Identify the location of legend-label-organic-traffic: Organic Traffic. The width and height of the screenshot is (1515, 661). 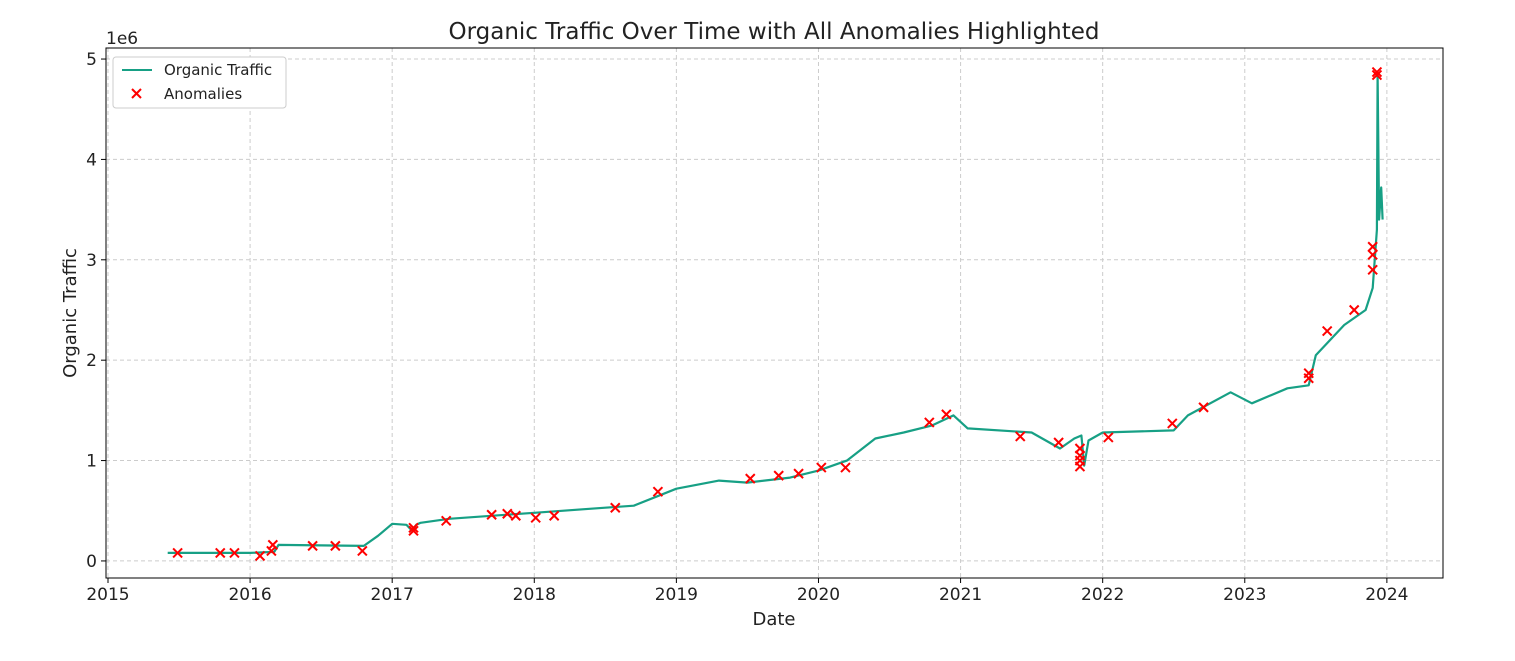
(218, 70).